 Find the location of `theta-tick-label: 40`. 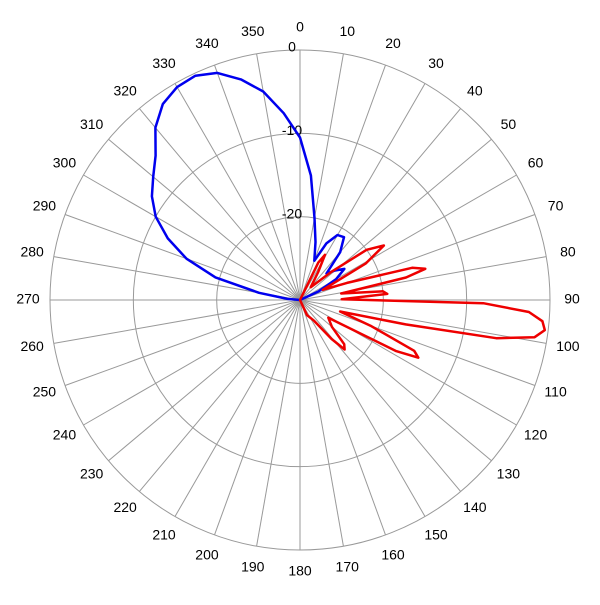

theta-tick-label: 40 is located at coordinates (475, 90).